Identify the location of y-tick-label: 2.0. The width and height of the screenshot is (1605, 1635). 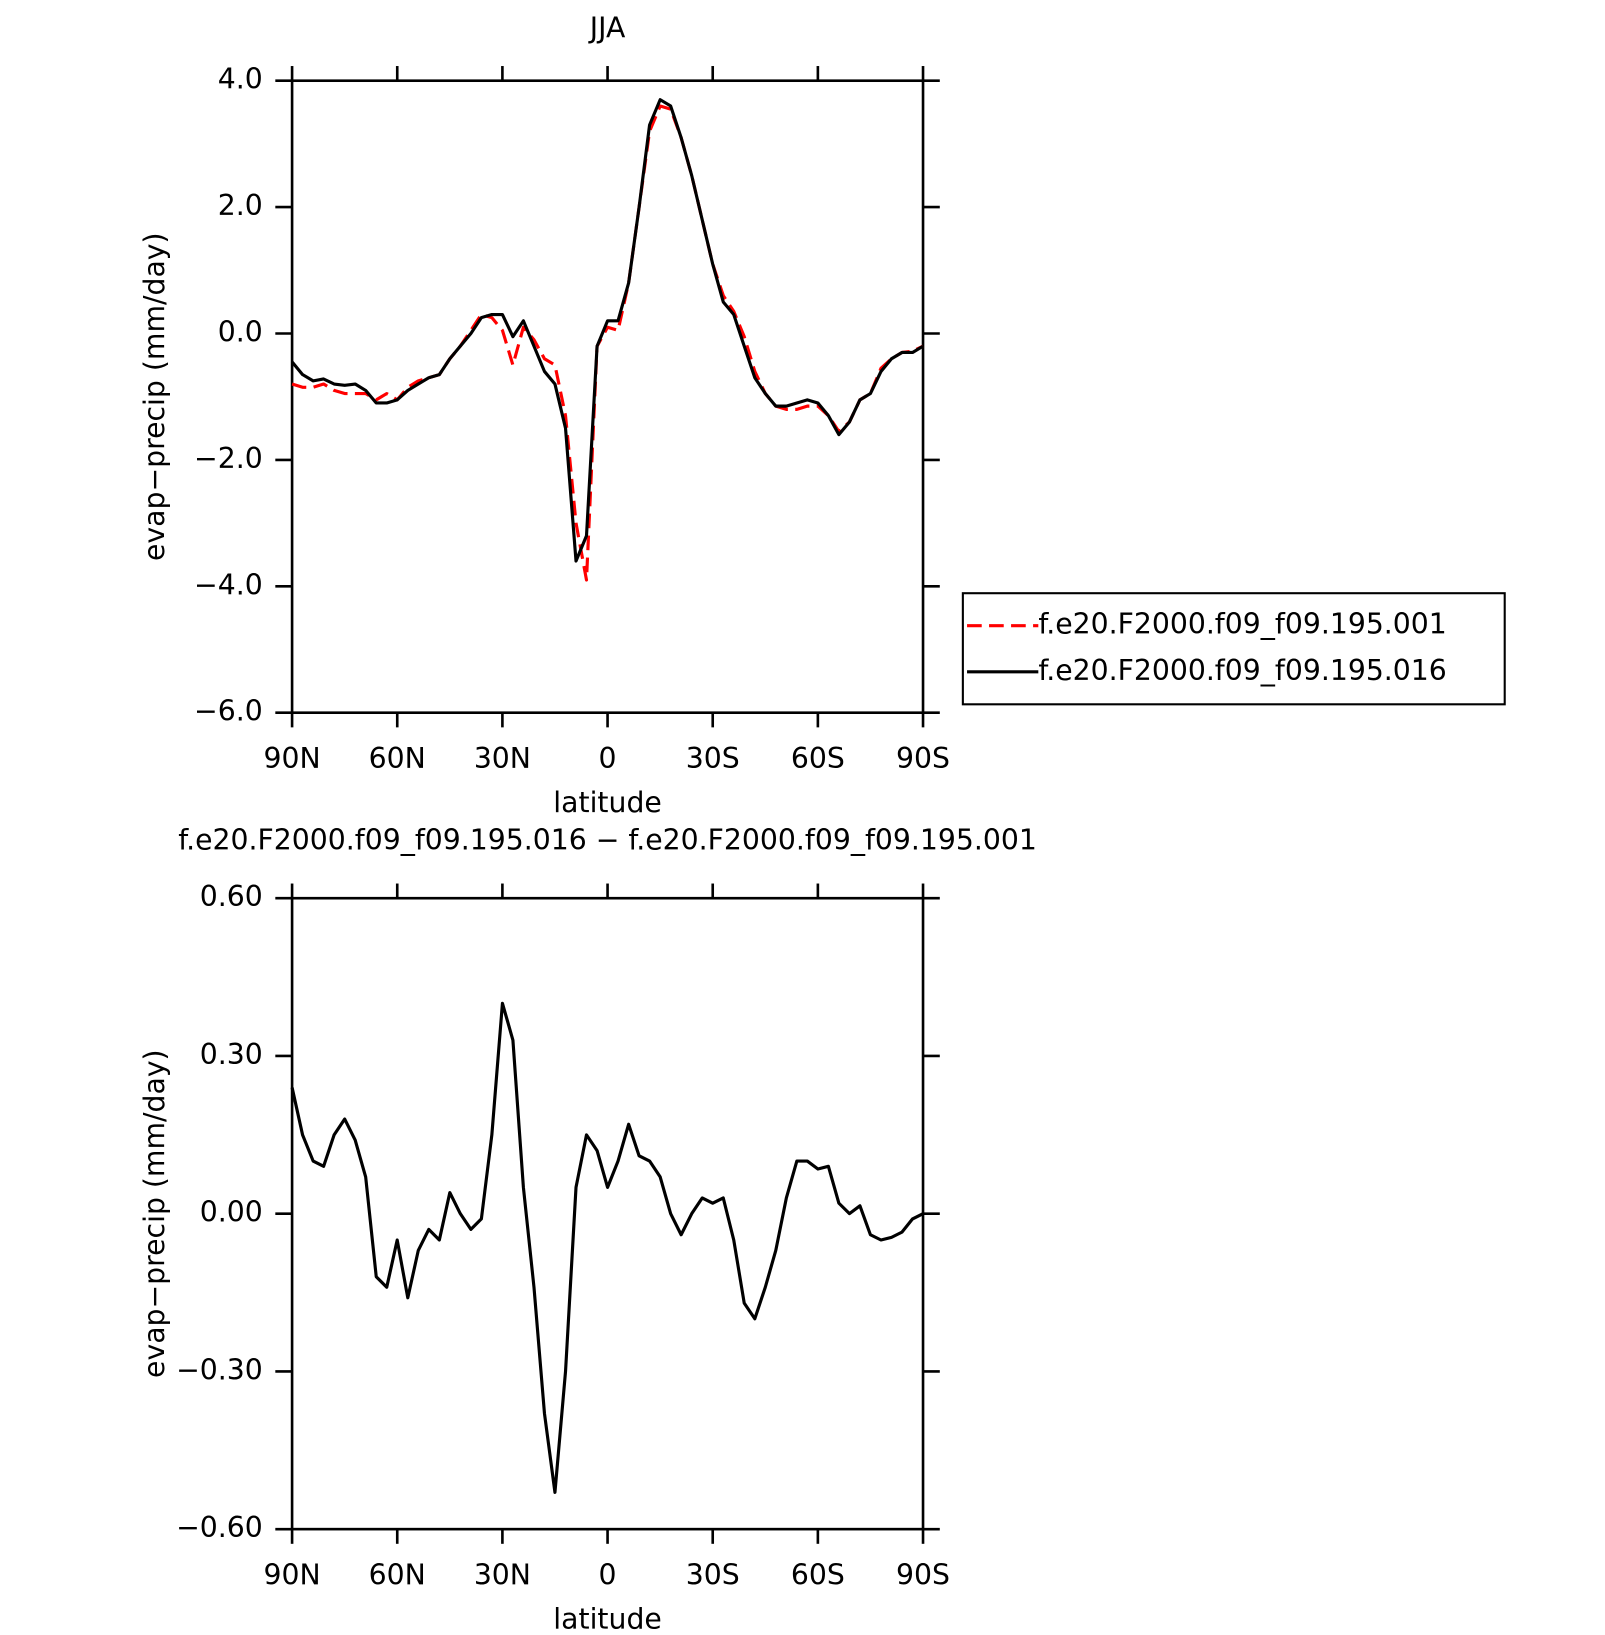
(240, 205).